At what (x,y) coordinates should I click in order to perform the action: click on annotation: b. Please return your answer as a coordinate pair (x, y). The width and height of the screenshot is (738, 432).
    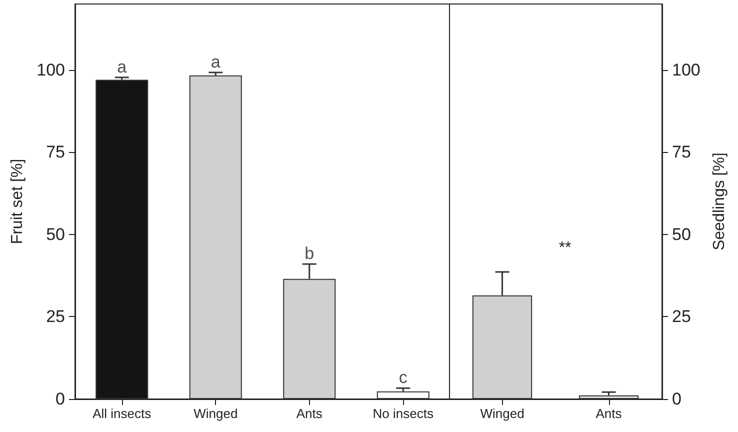
    Looking at the image, I should click on (309, 254).